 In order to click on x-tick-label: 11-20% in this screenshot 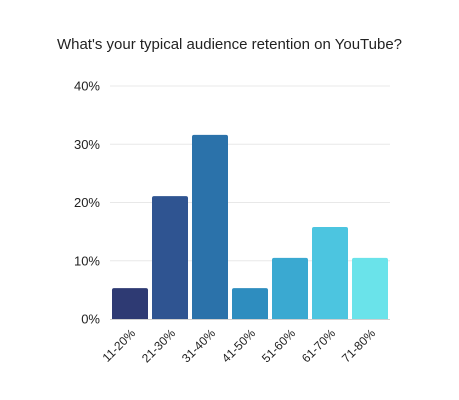, I will do `click(119, 345)`.